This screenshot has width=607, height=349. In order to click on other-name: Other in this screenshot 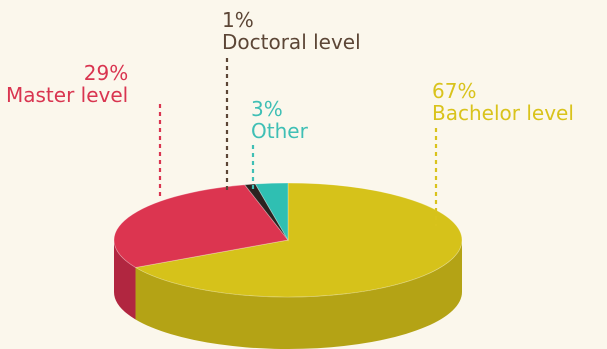, I will do `click(279, 131)`.